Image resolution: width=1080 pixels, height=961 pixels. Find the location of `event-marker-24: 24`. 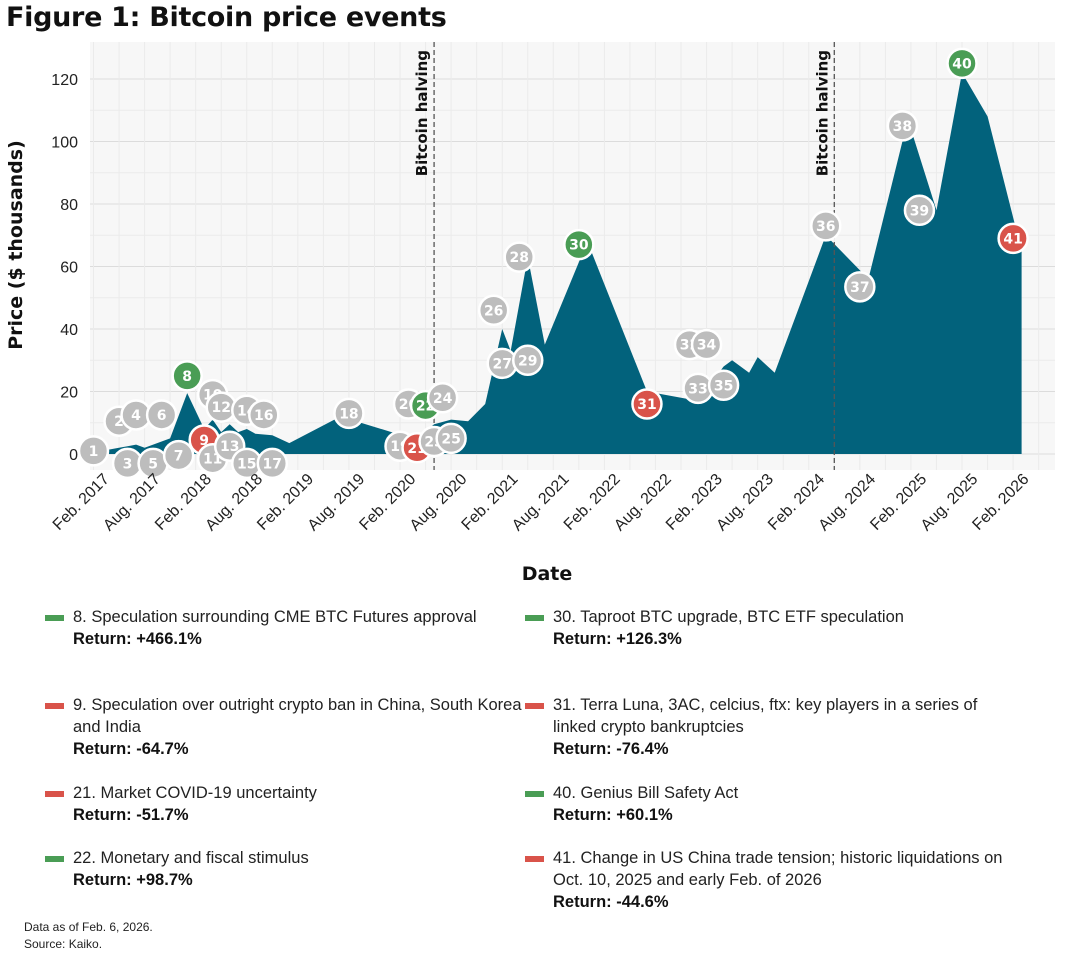

event-marker-24: 24 is located at coordinates (442, 398).